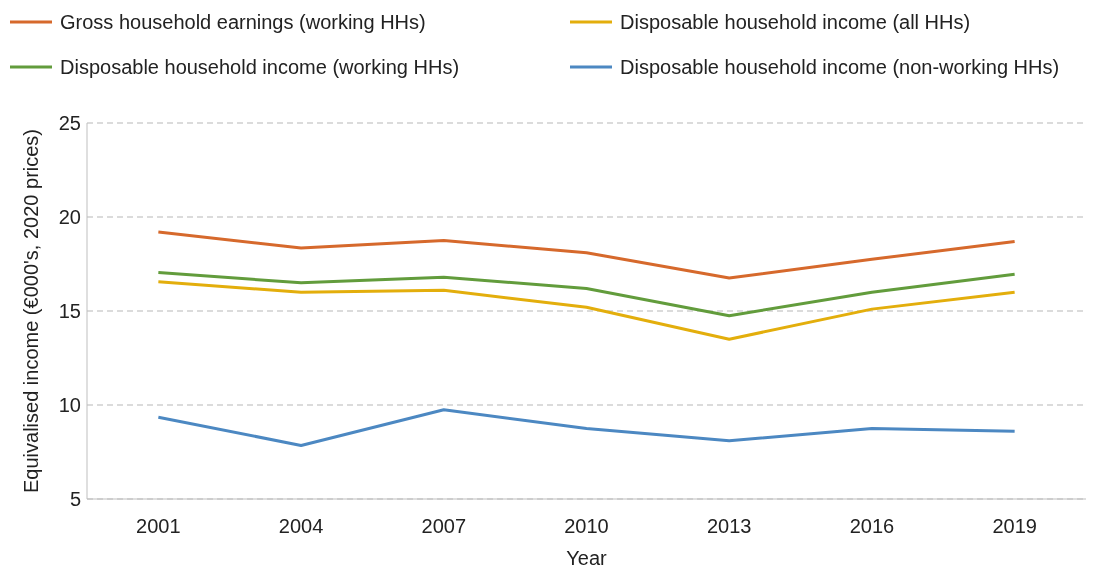 The height and width of the screenshot is (571, 1104). What do you see at coordinates (158, 526) in the screenshot?
I see `x-tick-label: 2001` at bounding box center [158, 526].